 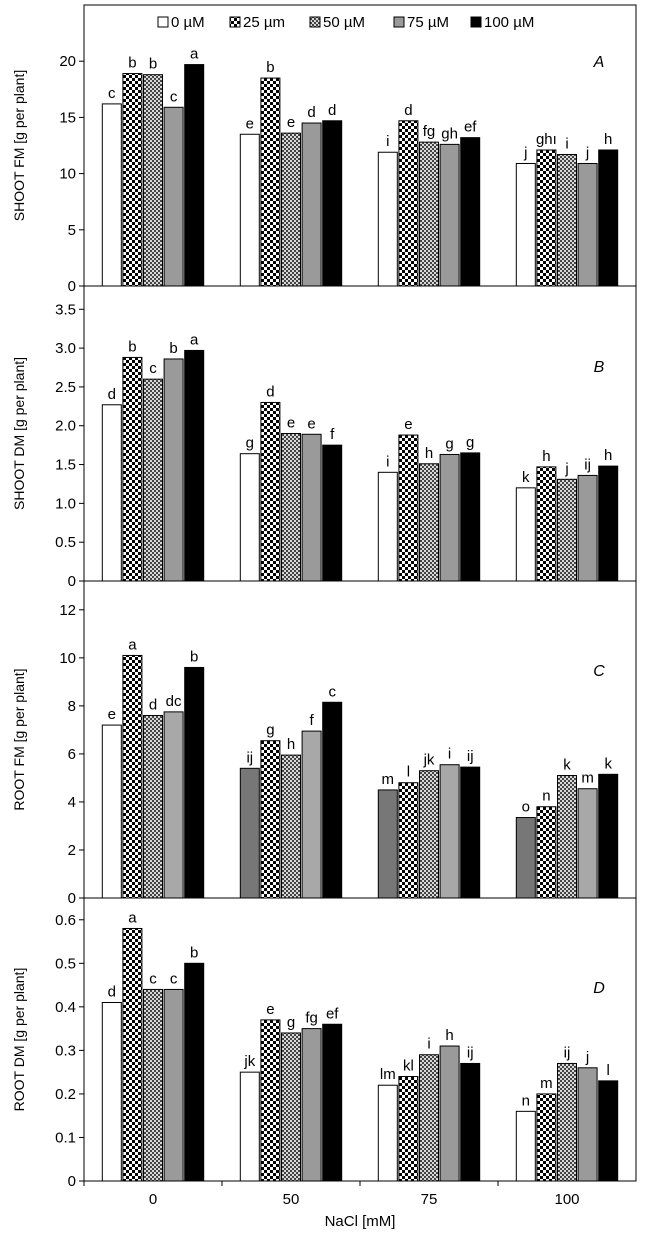 I want to click on bar-C-75-s1, so click(x=408, y=840).